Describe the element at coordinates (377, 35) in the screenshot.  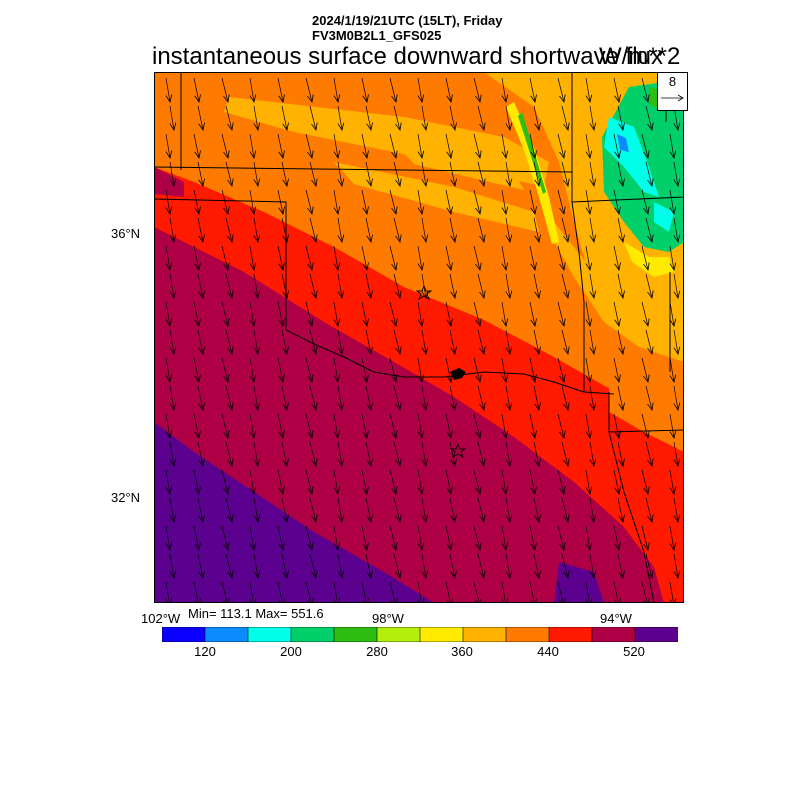
I see `model-name: FV3M0B2L1_GFS025` at that location.